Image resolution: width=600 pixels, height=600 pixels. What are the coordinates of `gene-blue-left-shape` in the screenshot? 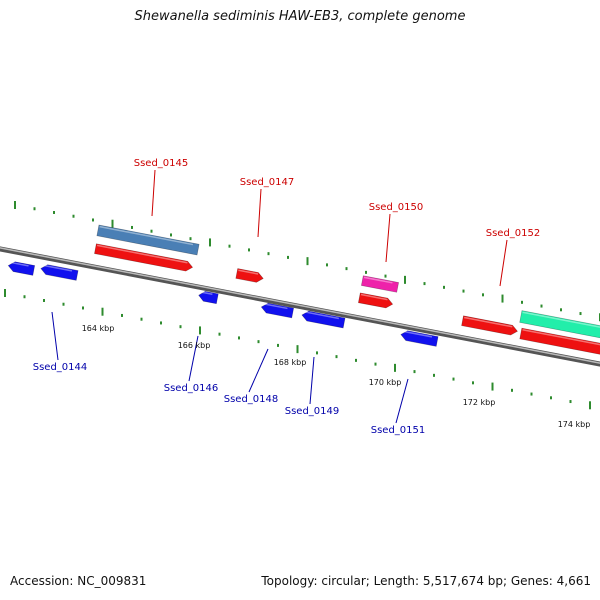 It's located at (21, 268).